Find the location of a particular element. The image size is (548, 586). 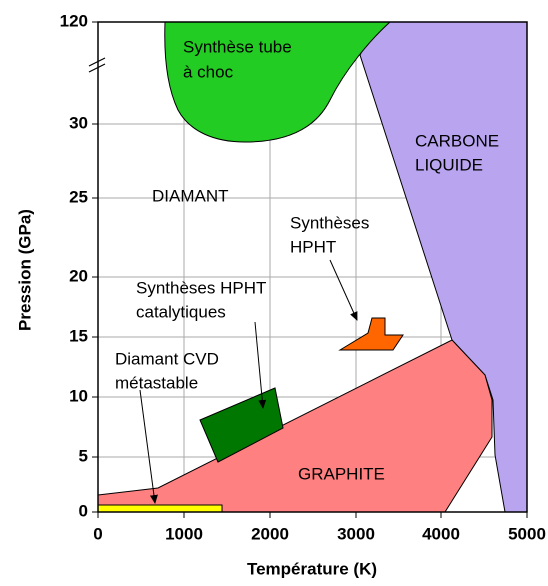

region-label: Synthèses HPHT is located at coordinates (201, 287).